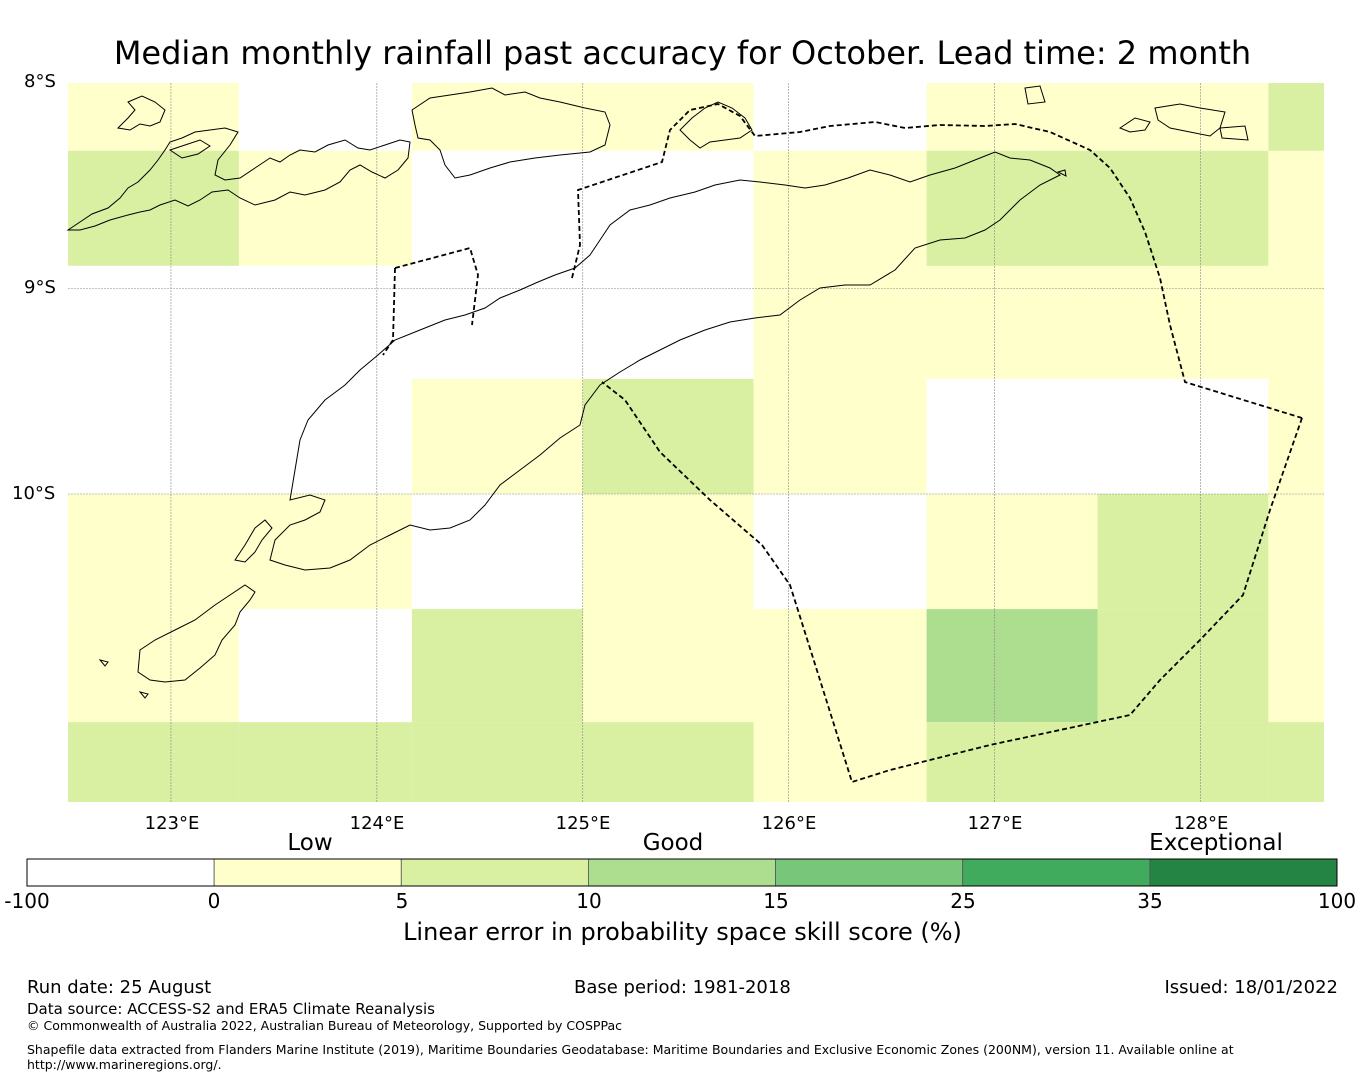 The width and height of the screenshot is (1365, 1080). I want to click on lon-label-127e: 127°E, so click(995, 823).